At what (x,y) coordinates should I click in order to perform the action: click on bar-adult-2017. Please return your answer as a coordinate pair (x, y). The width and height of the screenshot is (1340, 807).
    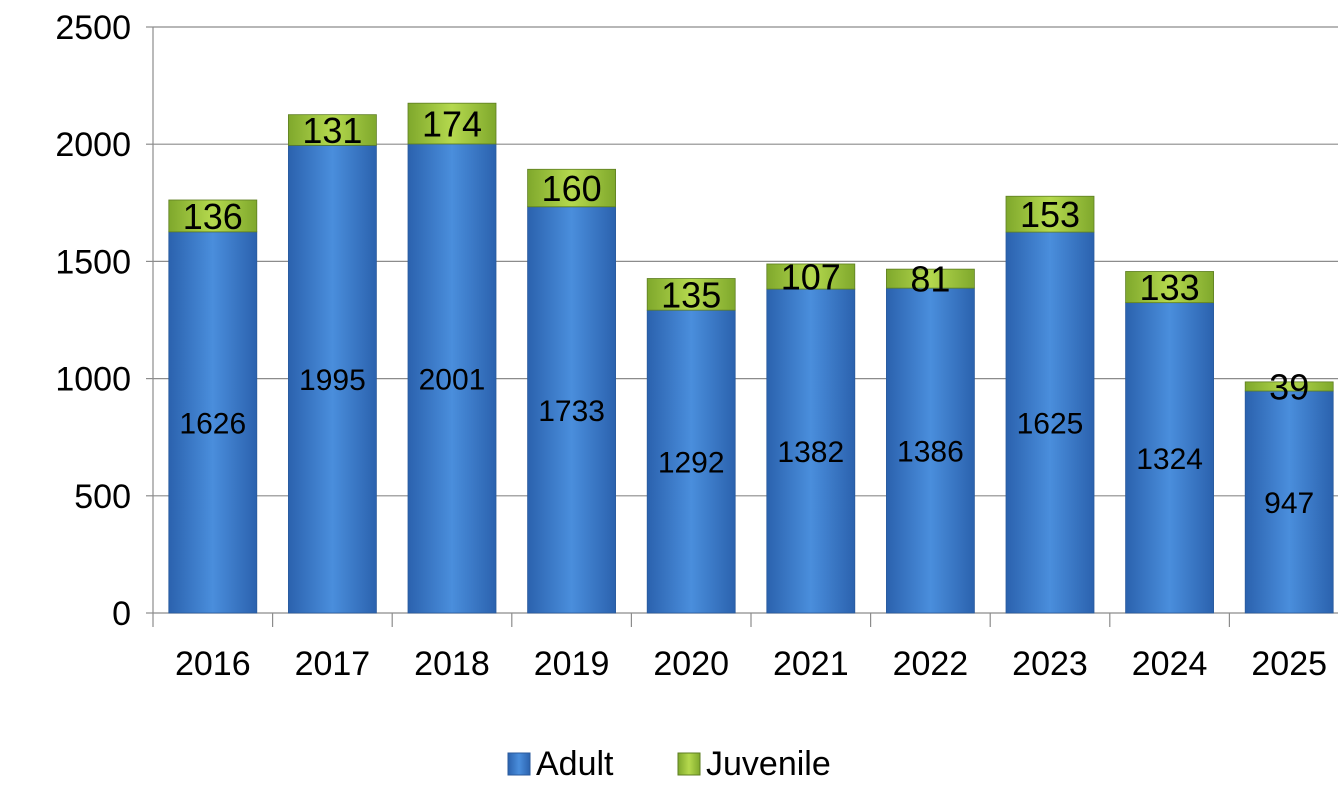
    Looking at the image, I should click on (332, 379).